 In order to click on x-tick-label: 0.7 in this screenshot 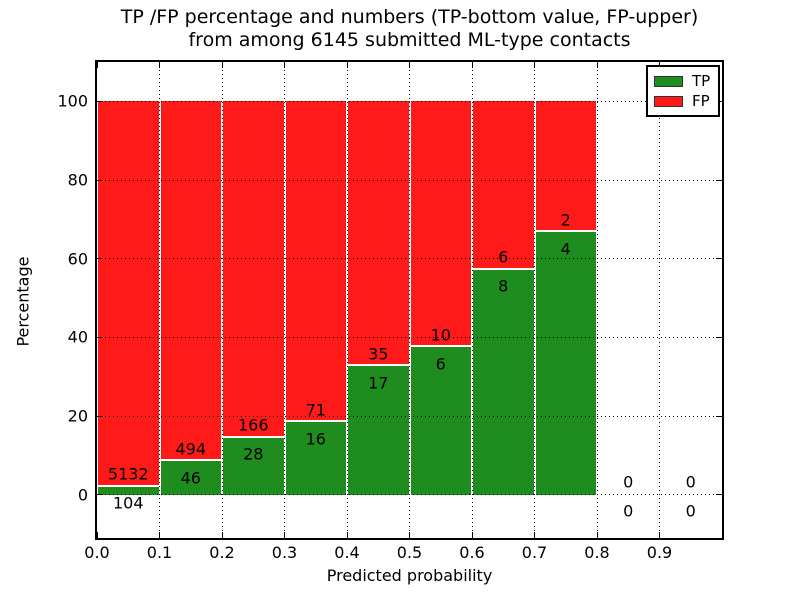, I will do `click(534, 552)`.